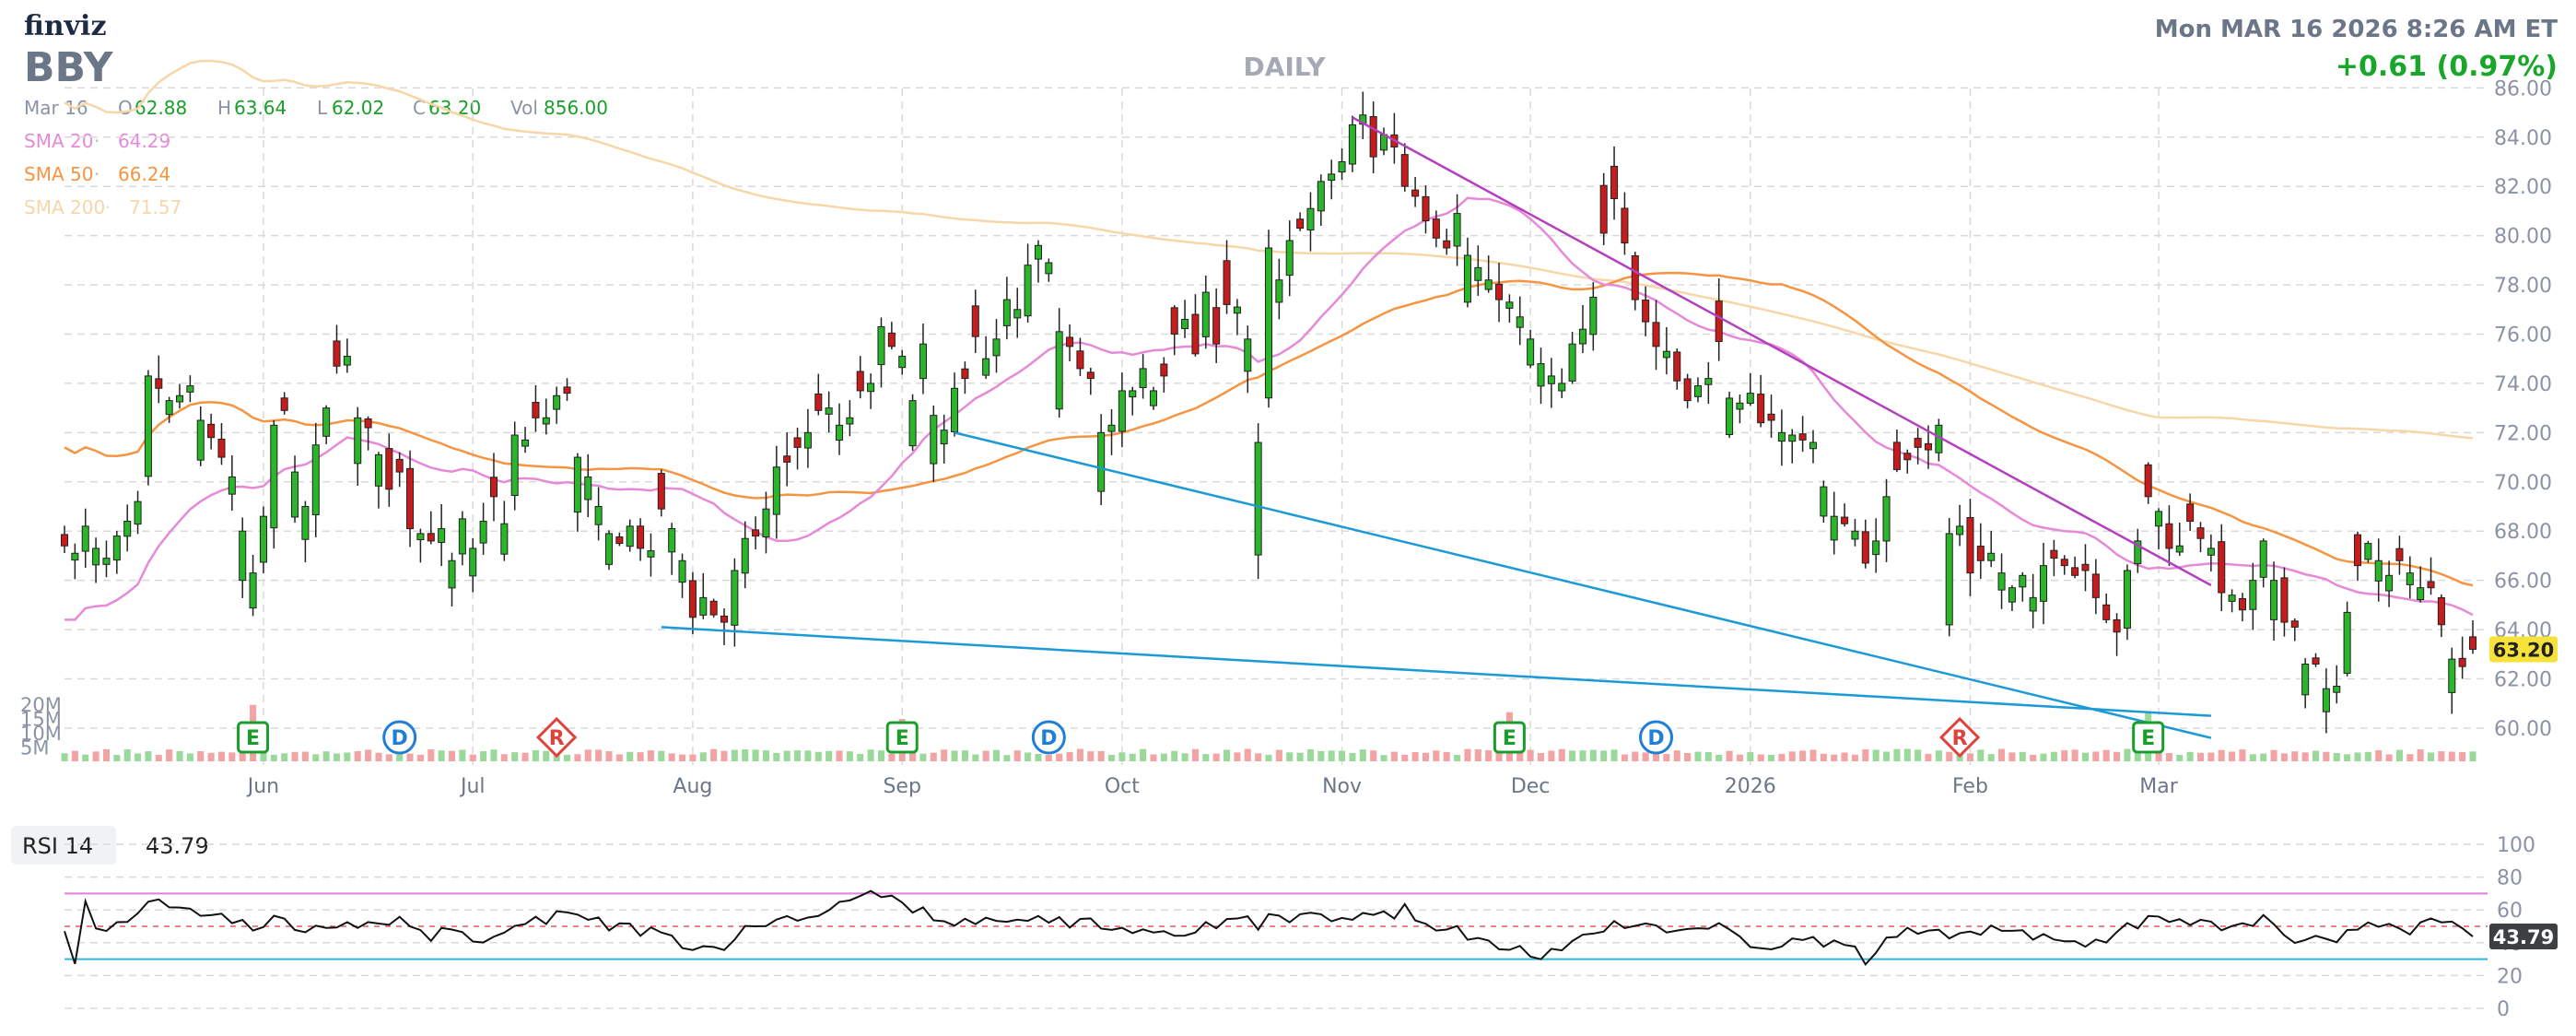  I want to click on price-tick-label: 60.00, so click(2523, 730).